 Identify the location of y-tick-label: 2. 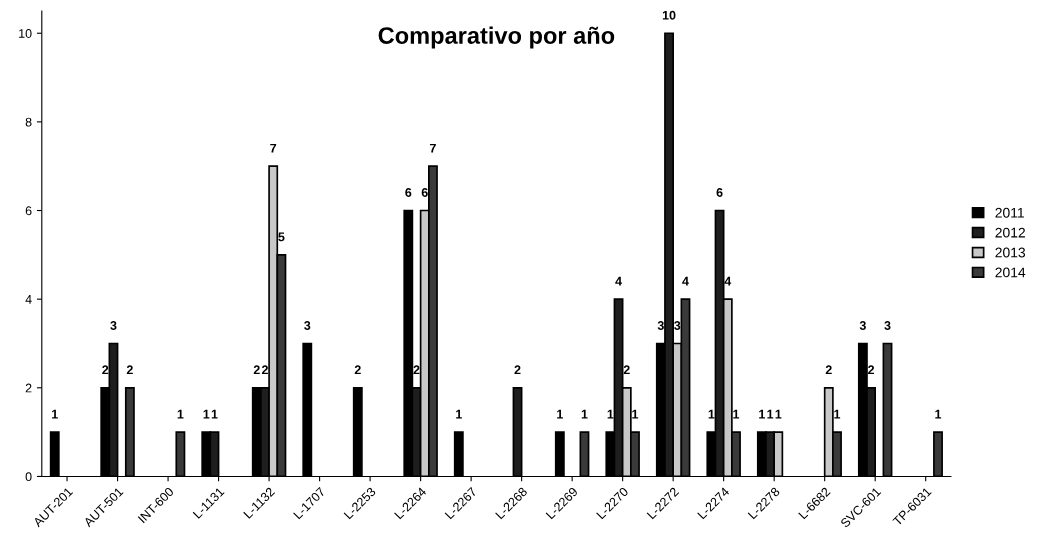
(28, 388).